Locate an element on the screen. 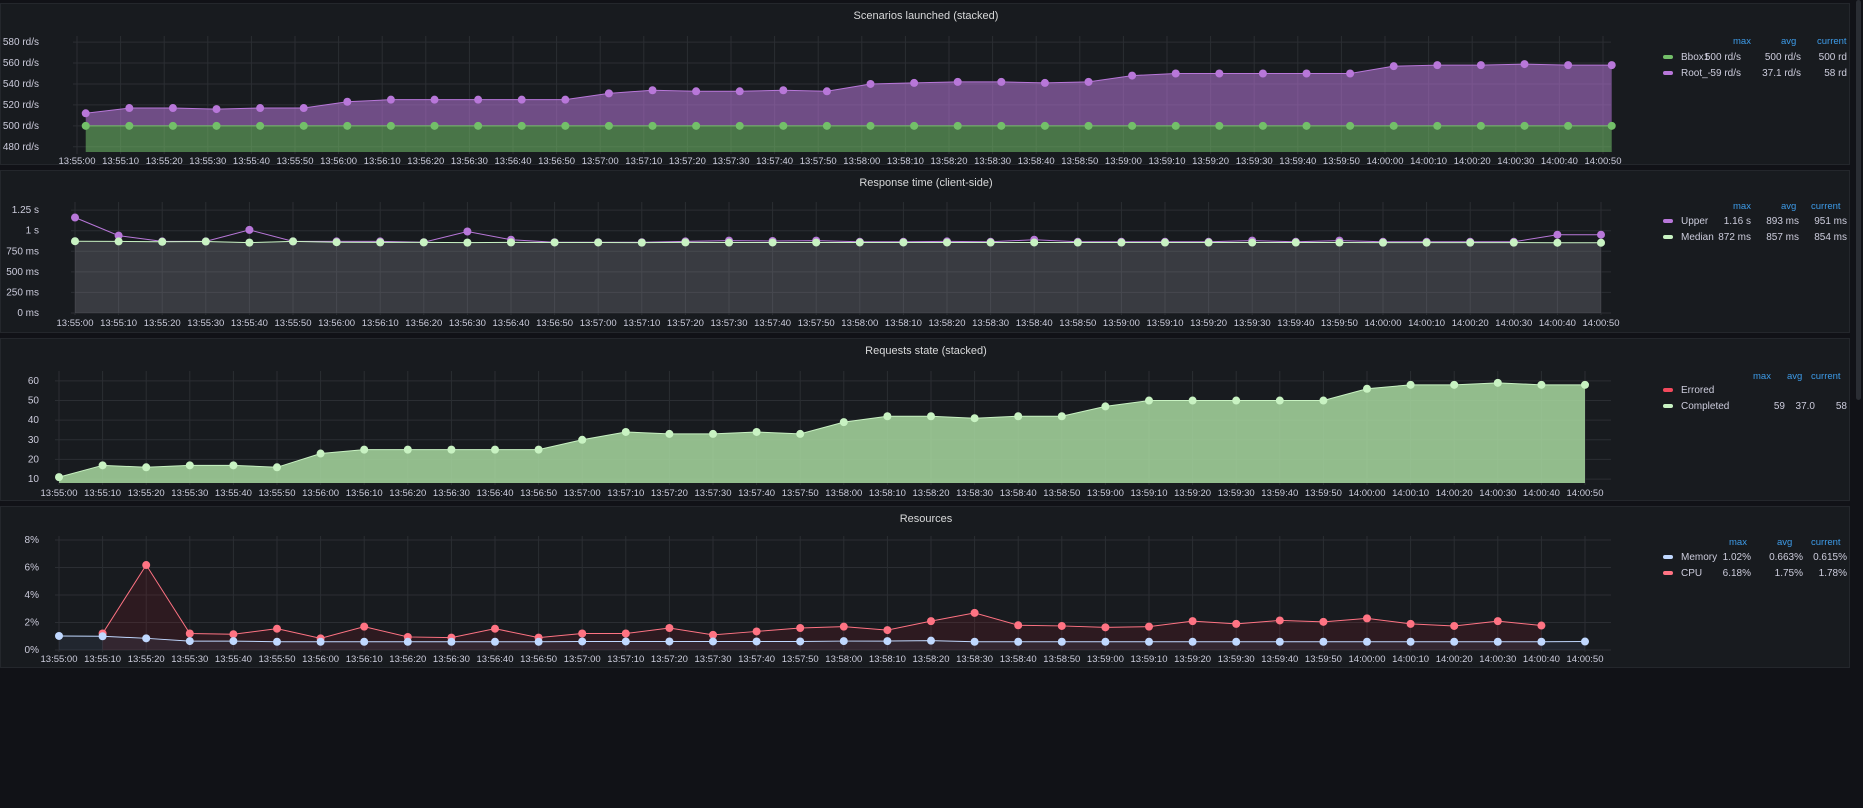 This screenshot has width=1863, height=808. legend-item-root: Root_- 59 rd/s 37.1 rd/s 58 rd is located at coordinates (1756, 73).